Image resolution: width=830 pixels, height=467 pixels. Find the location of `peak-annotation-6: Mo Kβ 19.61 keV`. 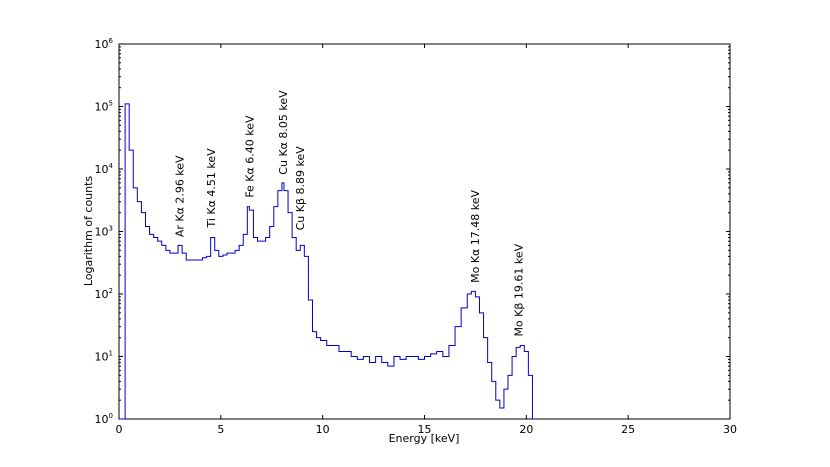

peak-annotation-6: Mo Kβ 19.61 keV is located at coordinates (518, 289).